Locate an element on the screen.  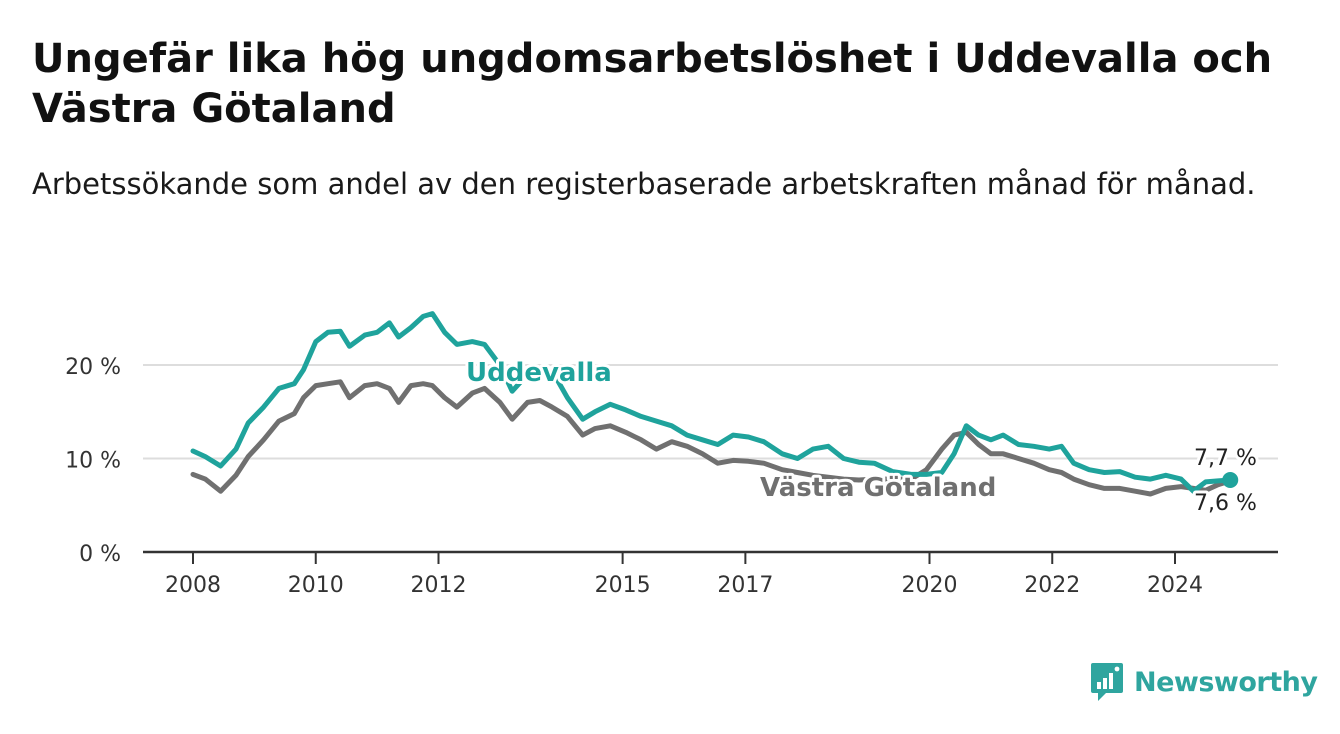
end-point-marker is located at coordinates (1230, 480).